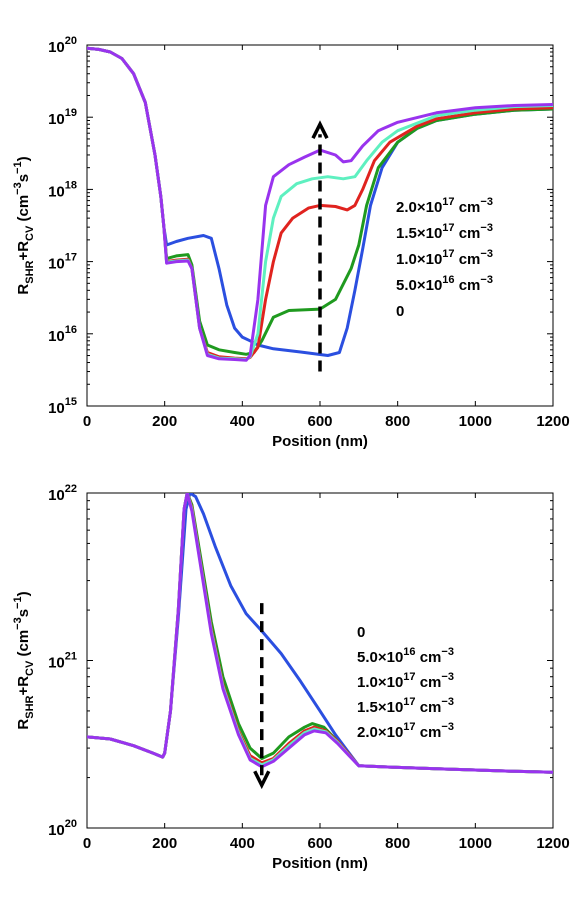 The height and width of the screenshot is (898, 581). Describe the element at coordinates (62, 406) in the screenshot. I see `y-tick-label: 1015` at that location.